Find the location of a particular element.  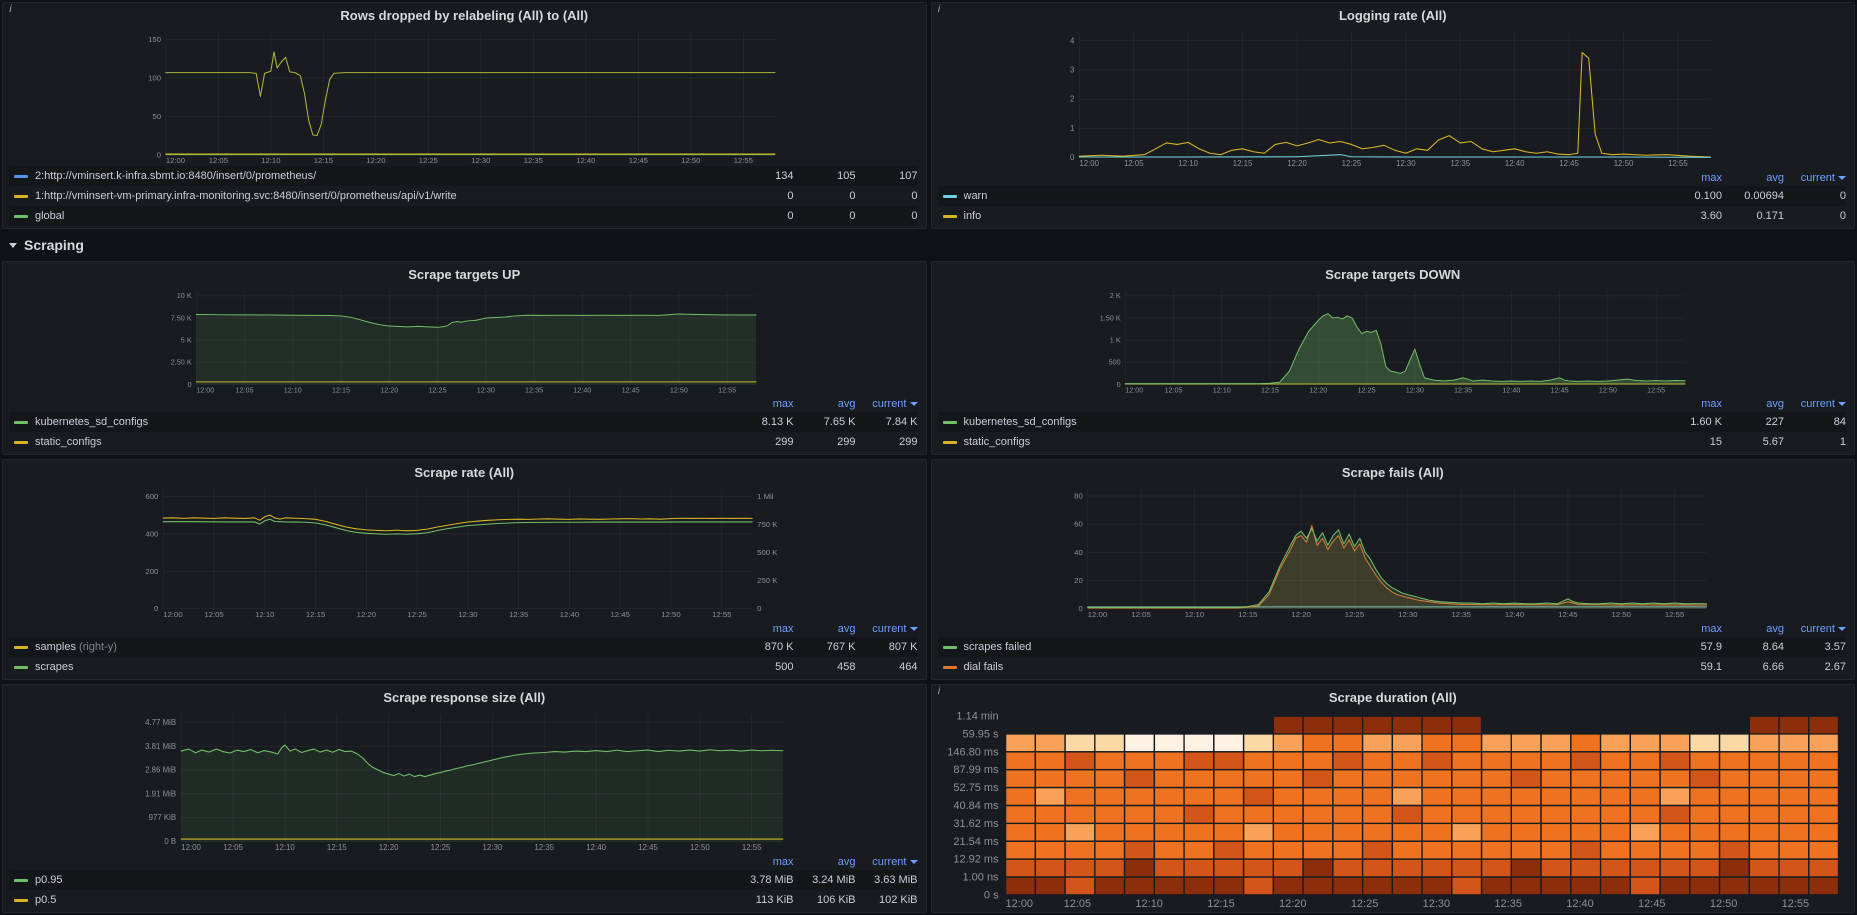

series-name: scrapes is located at coordinates (54, 667).